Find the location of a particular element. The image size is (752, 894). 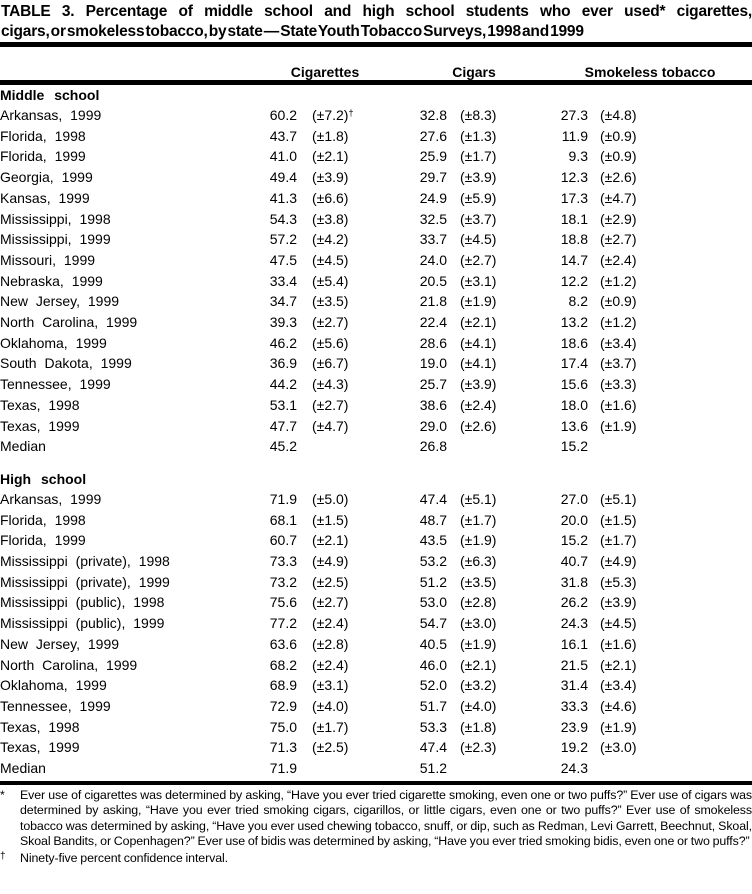

cigarettes-ci: (±4.5) is located at coordinates (348, 260).